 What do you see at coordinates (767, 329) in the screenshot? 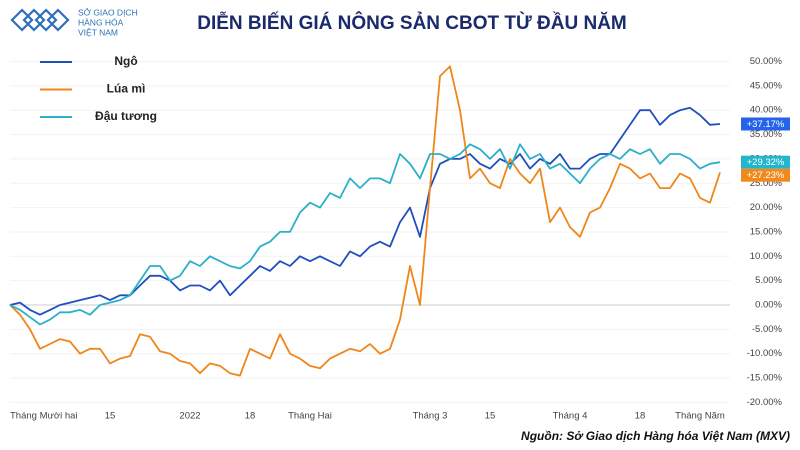
I see `y-tick-label: -5.00%` at bounding box center [767, 329].